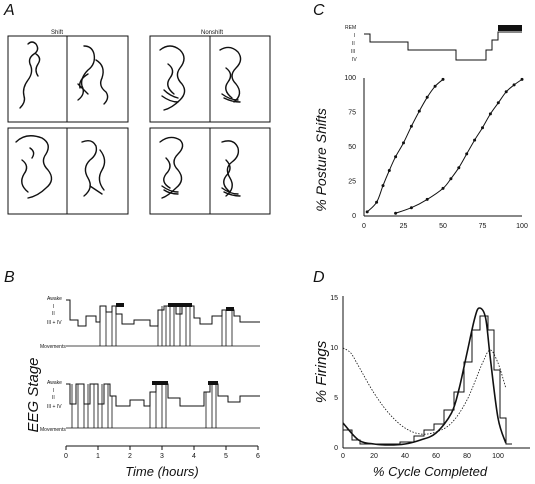  What do you see at coordinates (321, 371) in the screenshot?
I see `panel-d-ylabel: % Firings` at bounding box center [321, 371].